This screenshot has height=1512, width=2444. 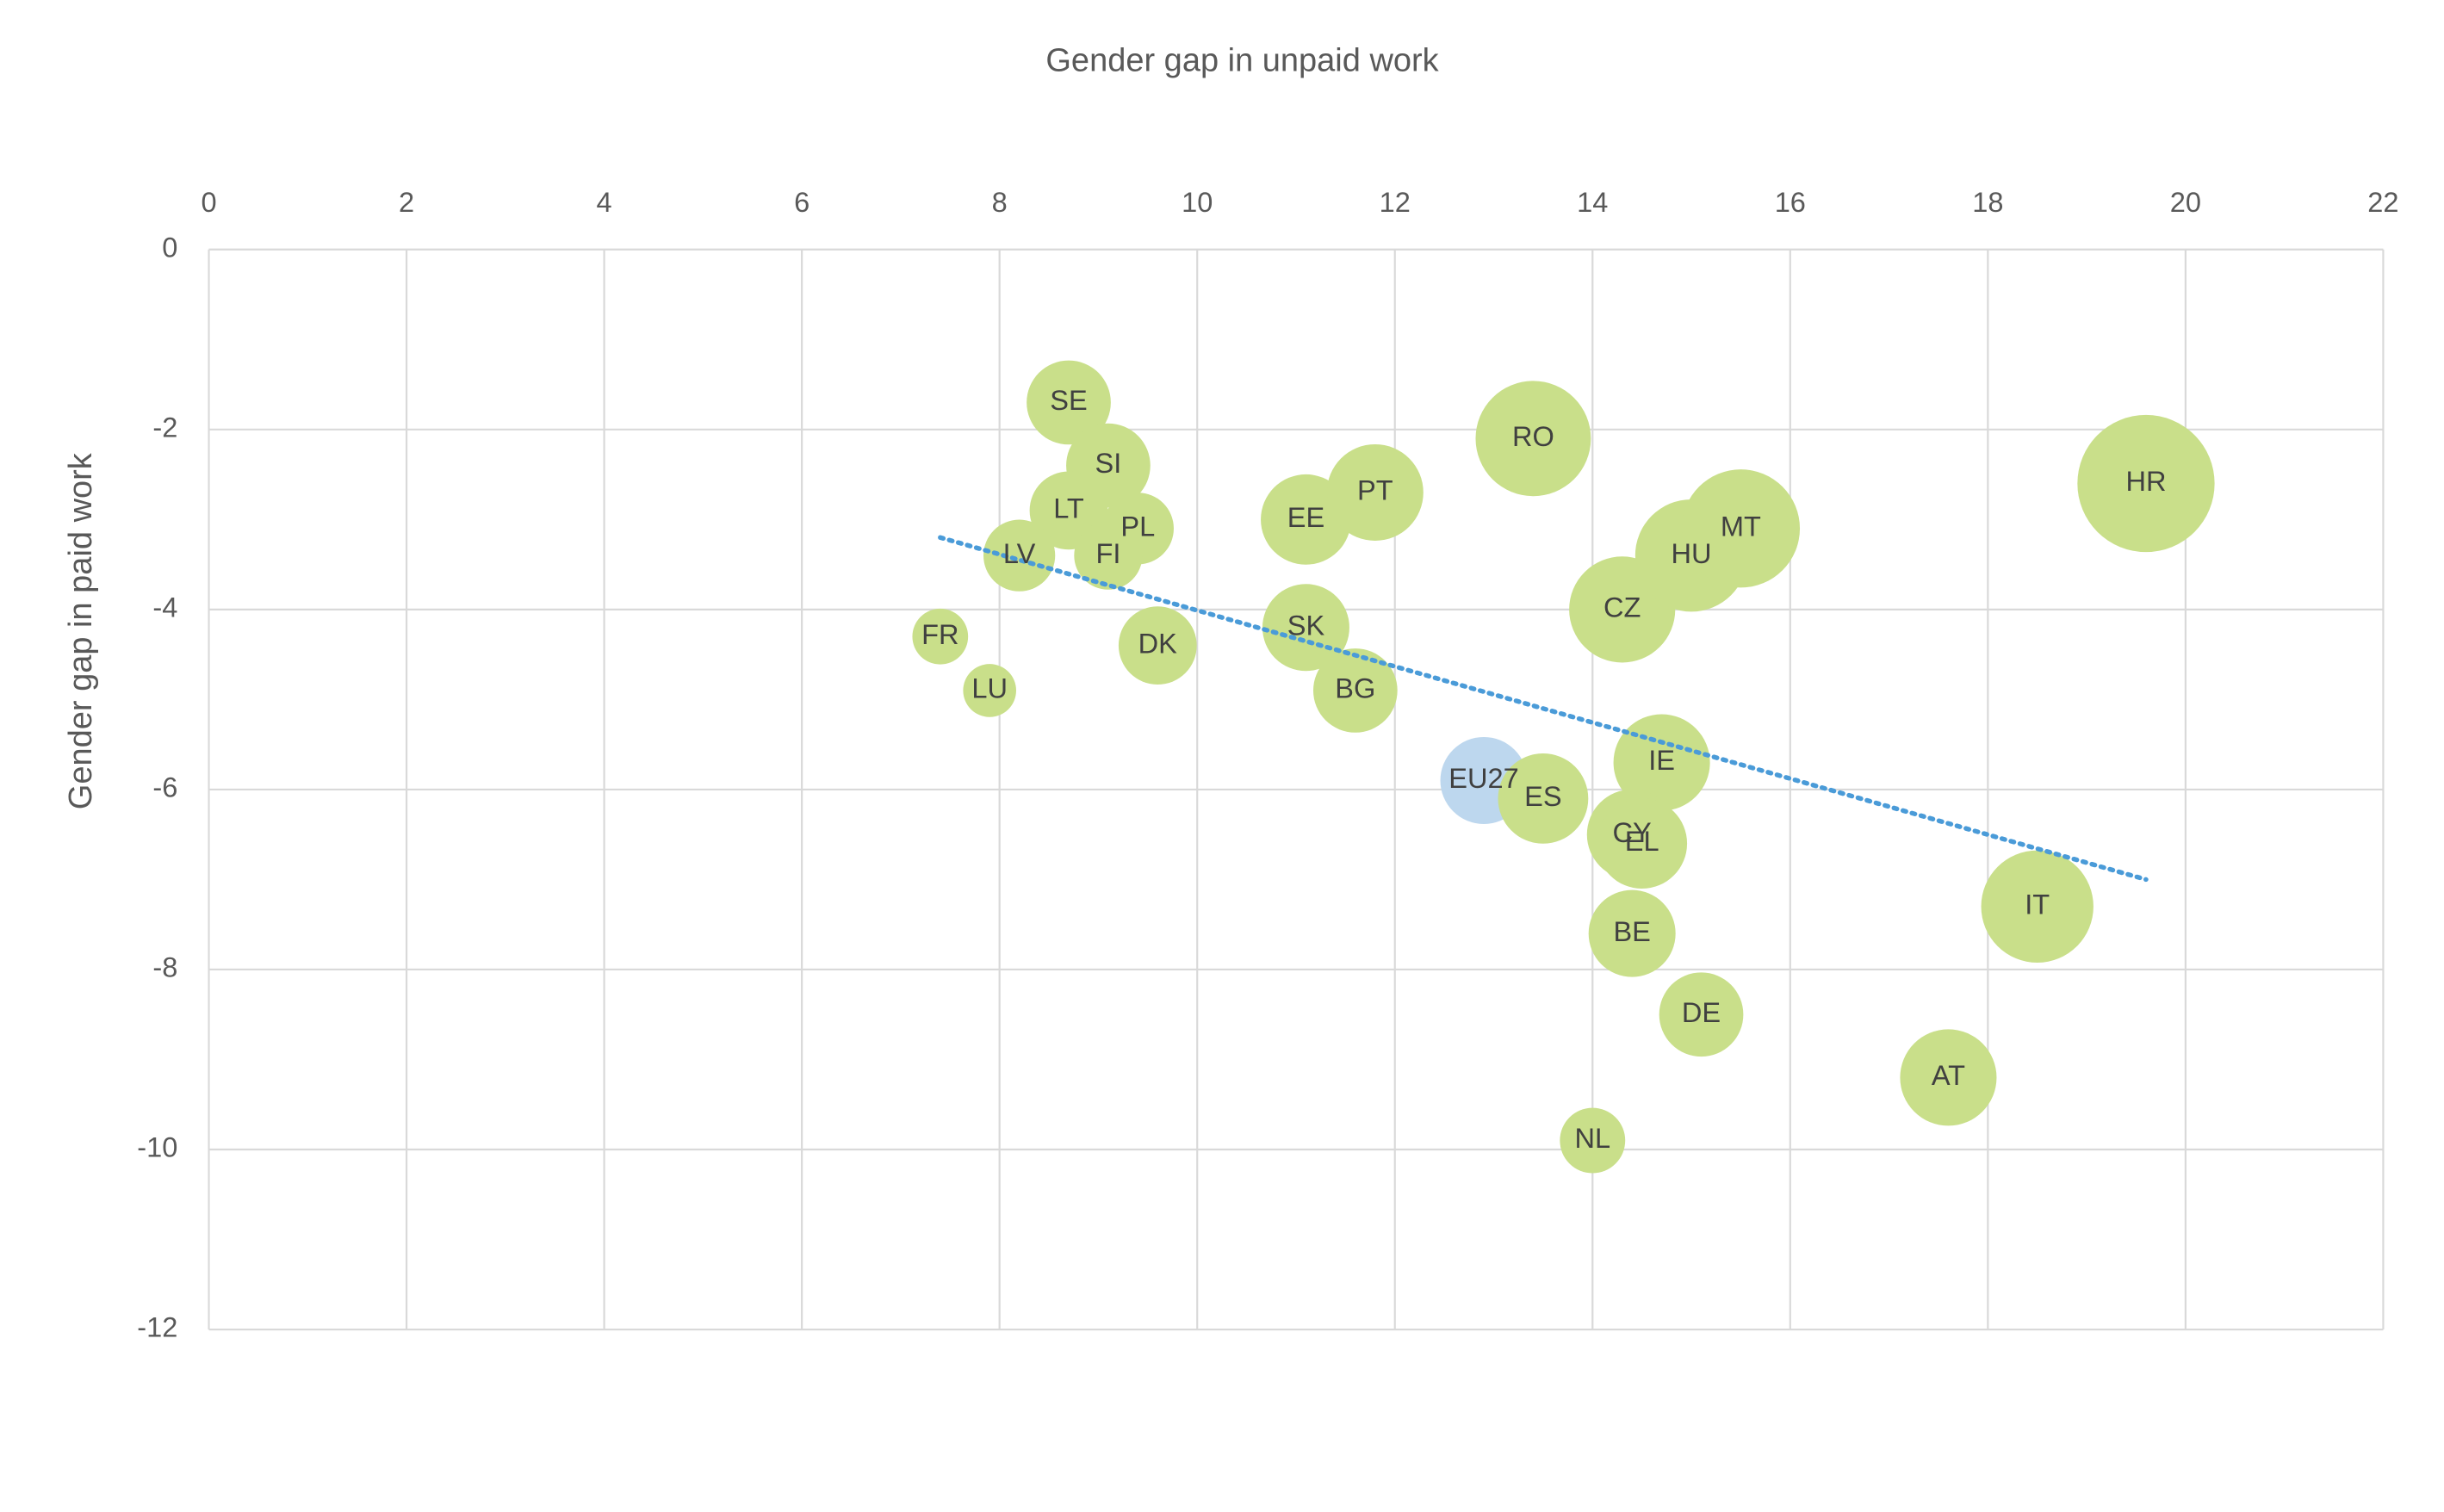 I want to click on data-label: BE, so click(x=1631, y=932).